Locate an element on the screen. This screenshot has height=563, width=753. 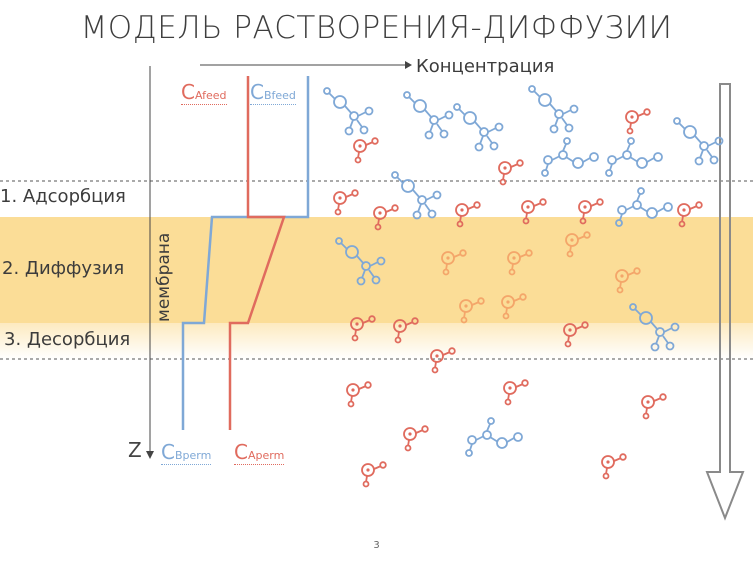
stage-adsorption-label: 1. Адсорбция is located at coordinates (63, 196).